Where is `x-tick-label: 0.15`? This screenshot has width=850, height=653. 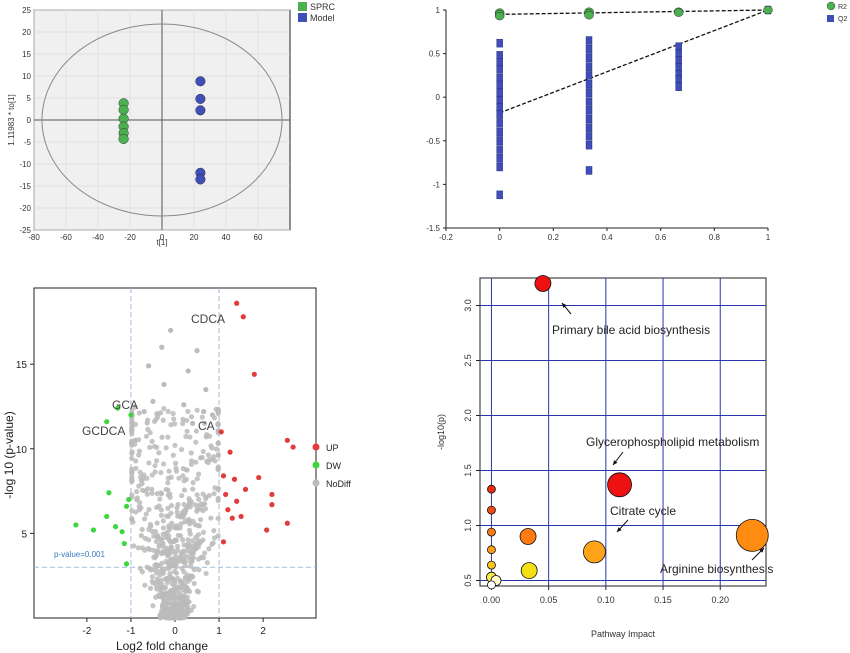 x-tick-label: 0.15 is located at coordinates (663, 600).